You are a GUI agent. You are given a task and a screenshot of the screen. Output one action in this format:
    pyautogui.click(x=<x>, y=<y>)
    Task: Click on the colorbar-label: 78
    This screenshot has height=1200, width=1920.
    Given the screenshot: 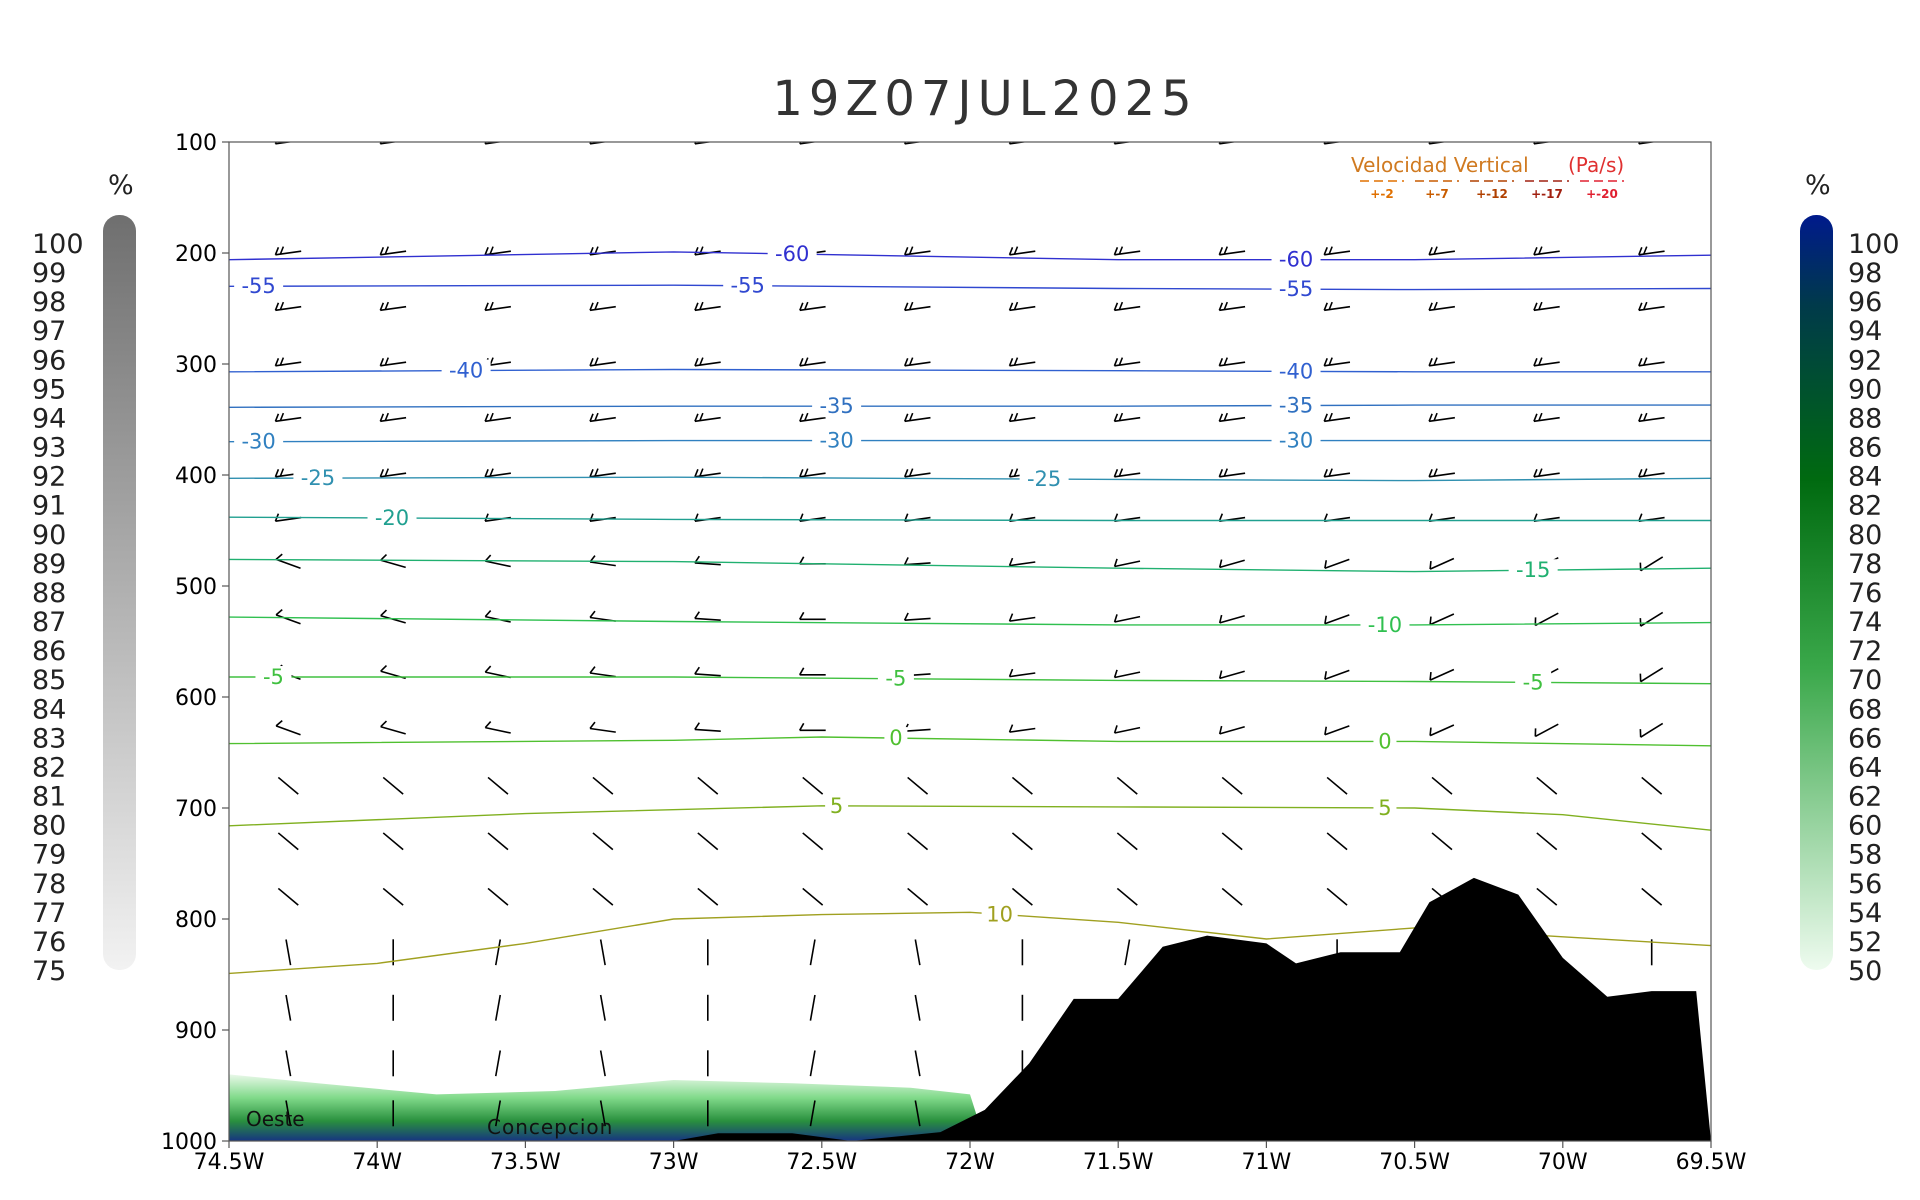 What is the action you would take?
    pyautogui.click(x=1865, y=564)
    